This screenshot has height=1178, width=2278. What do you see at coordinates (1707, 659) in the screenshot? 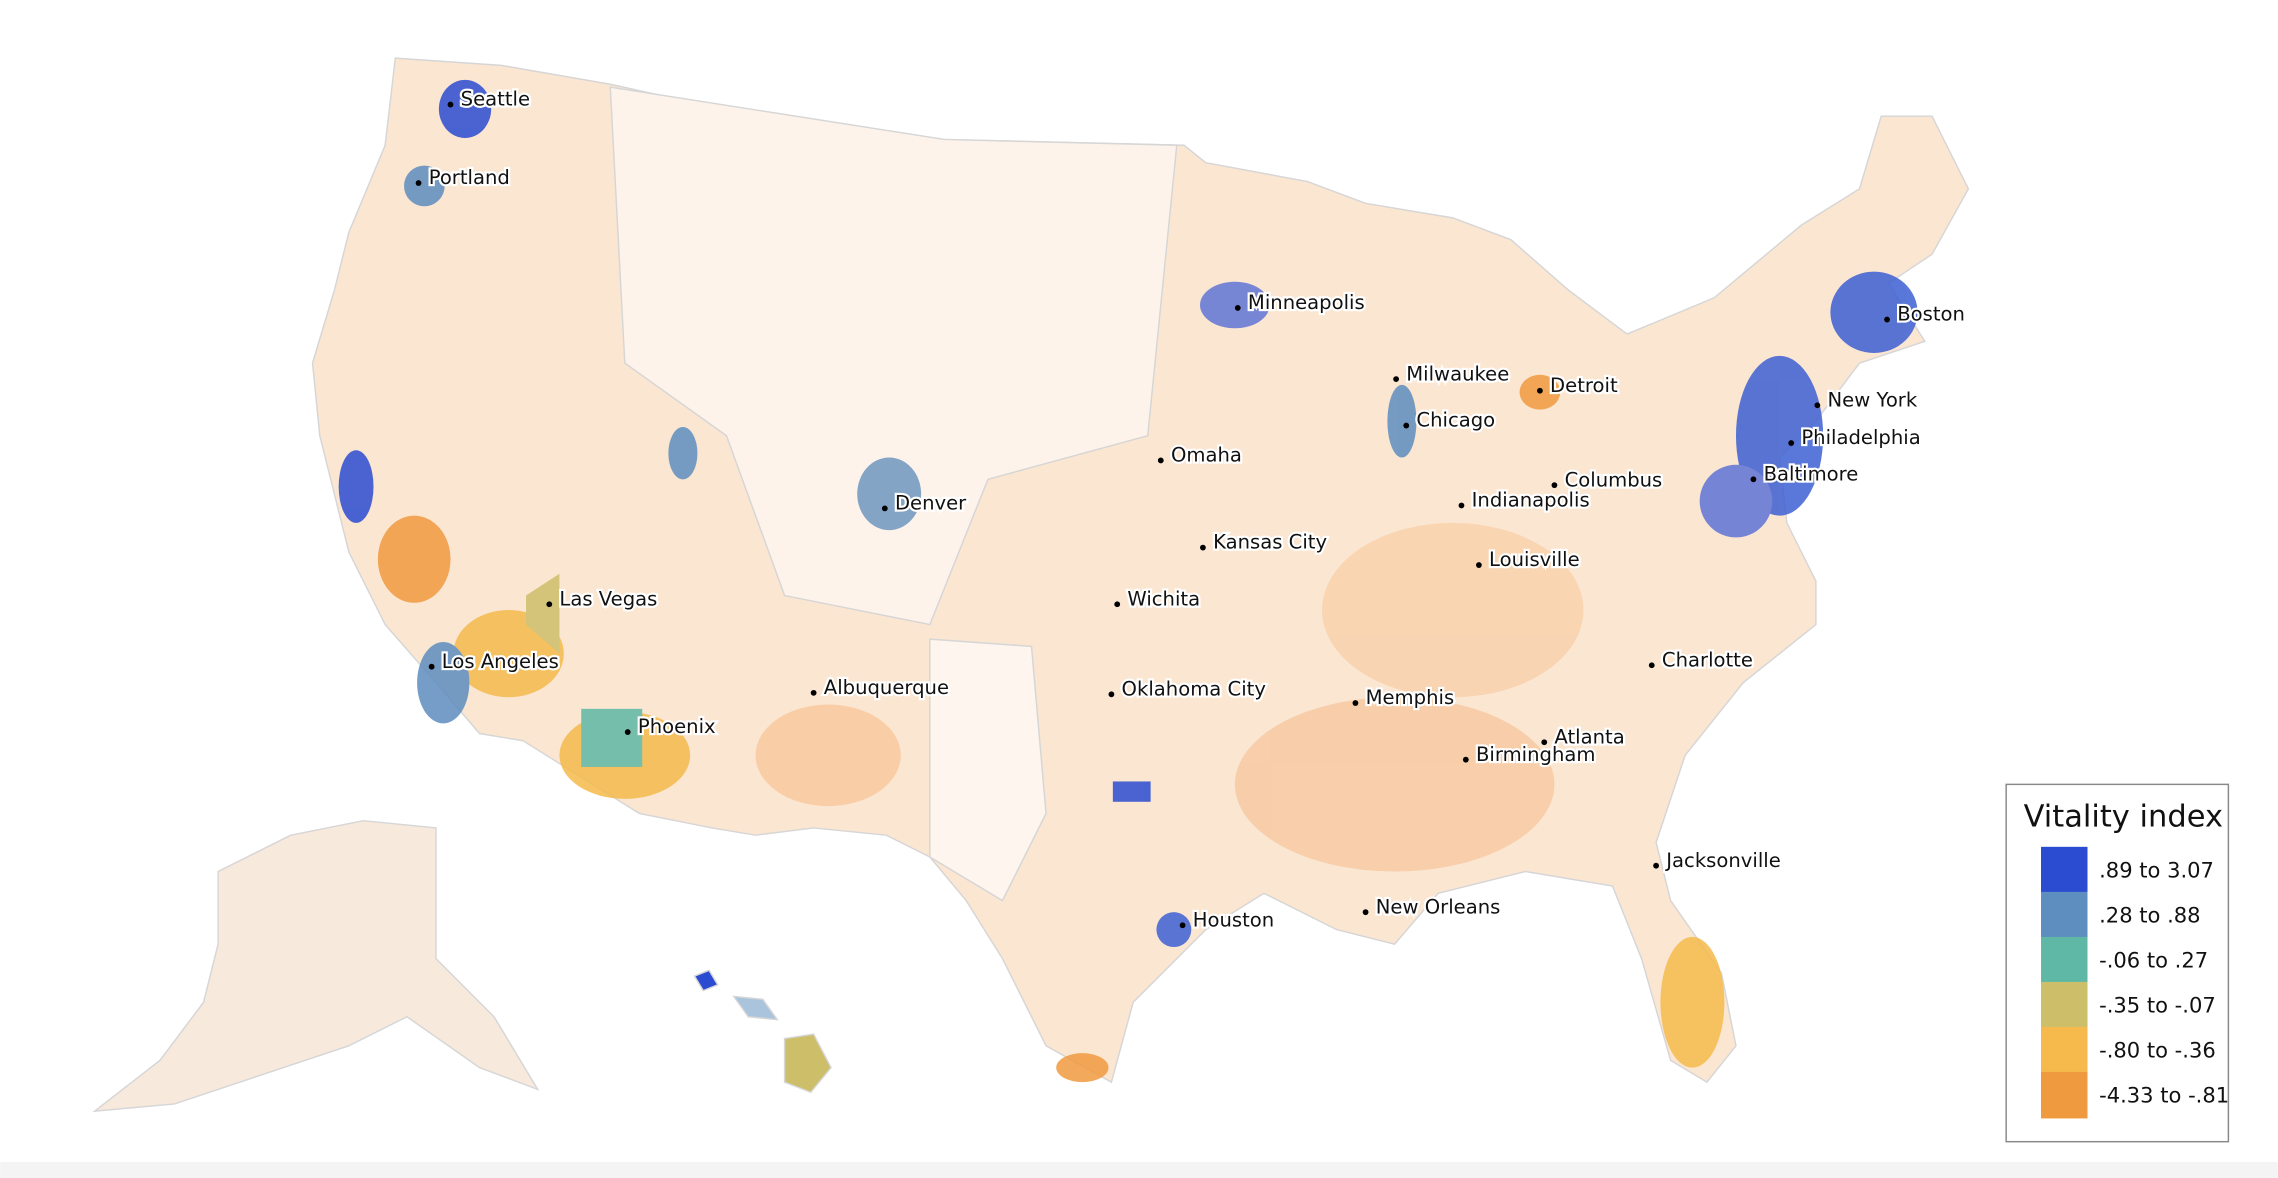
I see `city-label: Charlotte` at bounding box center [1707, 659].